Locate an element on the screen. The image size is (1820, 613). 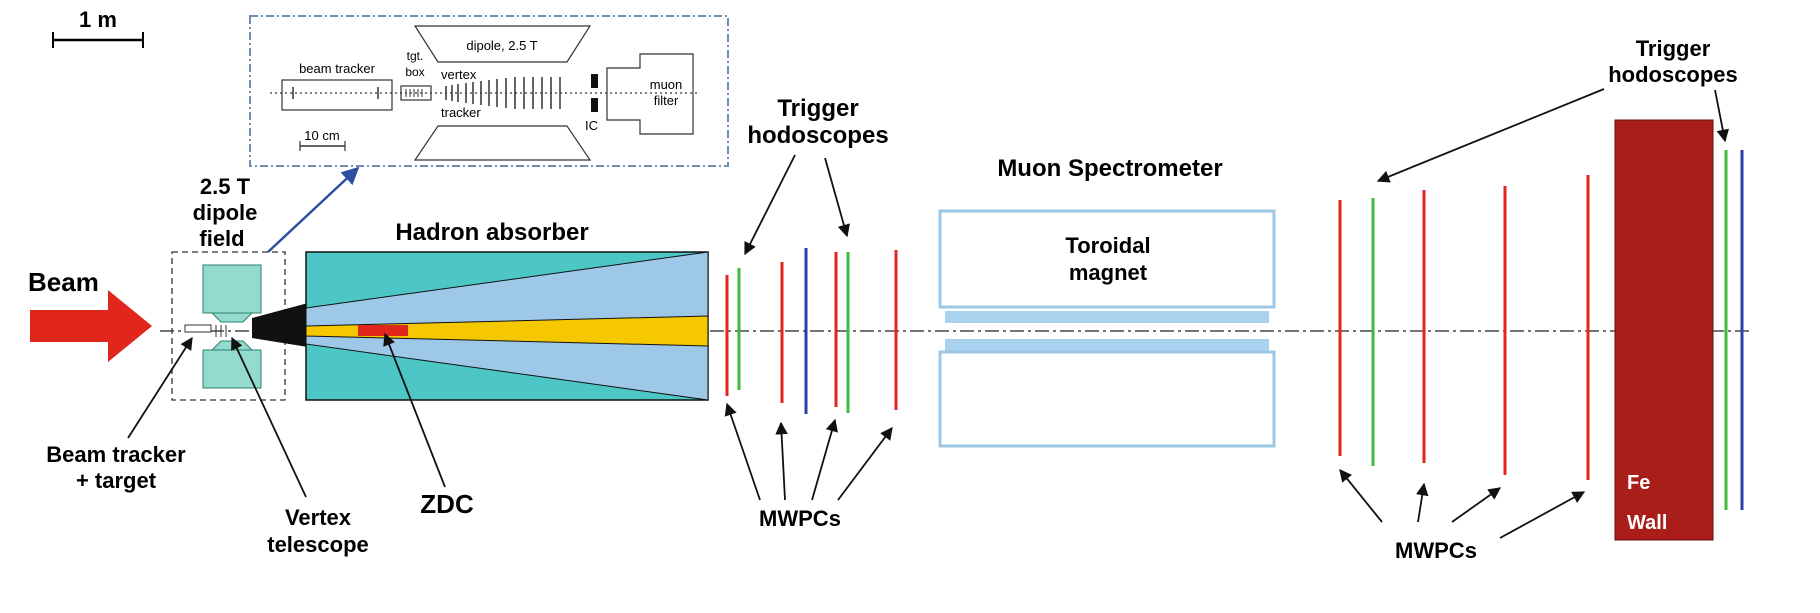
dipole-field-label-3: field is located at coordinates (221, 238).